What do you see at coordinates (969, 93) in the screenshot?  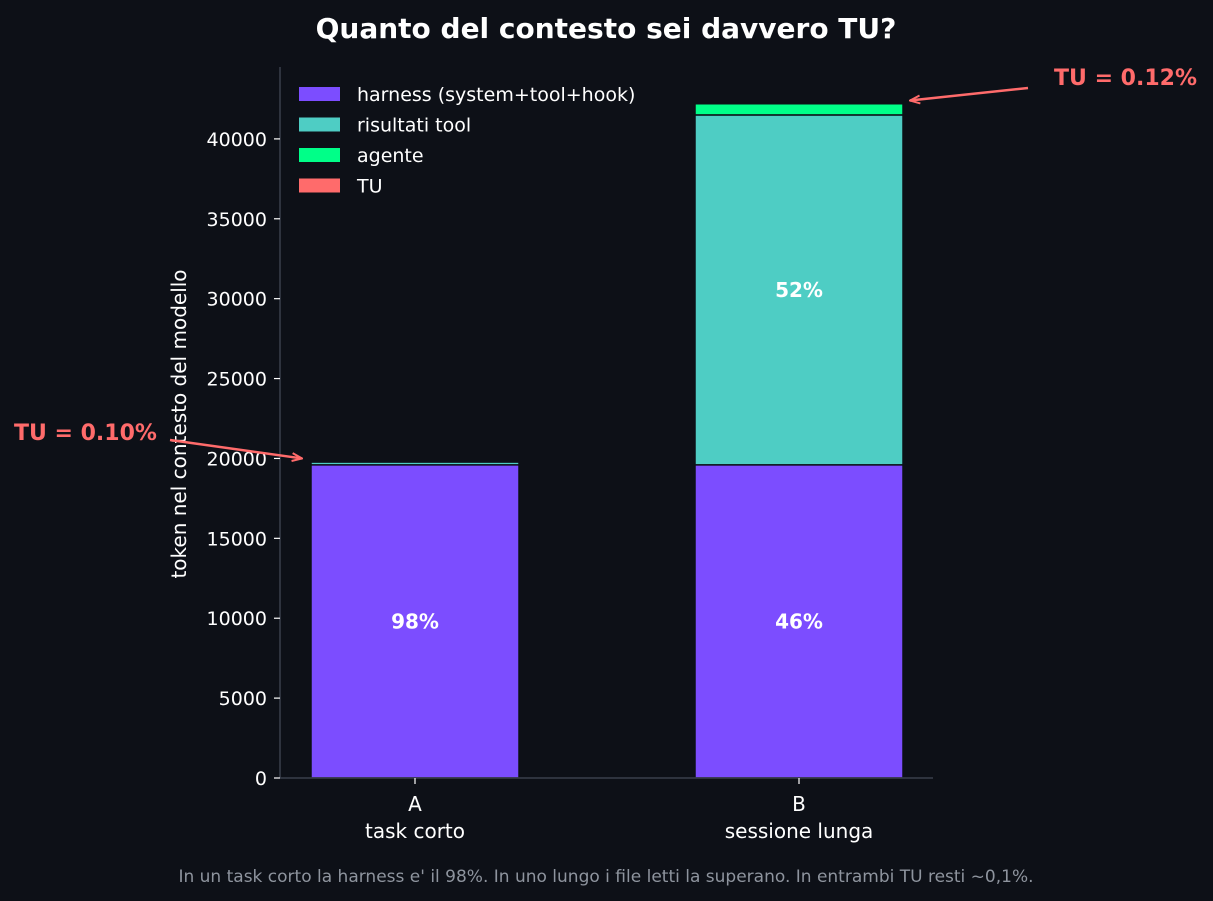 I see `annotation-arrow-b` at bounding box center [969, 93].